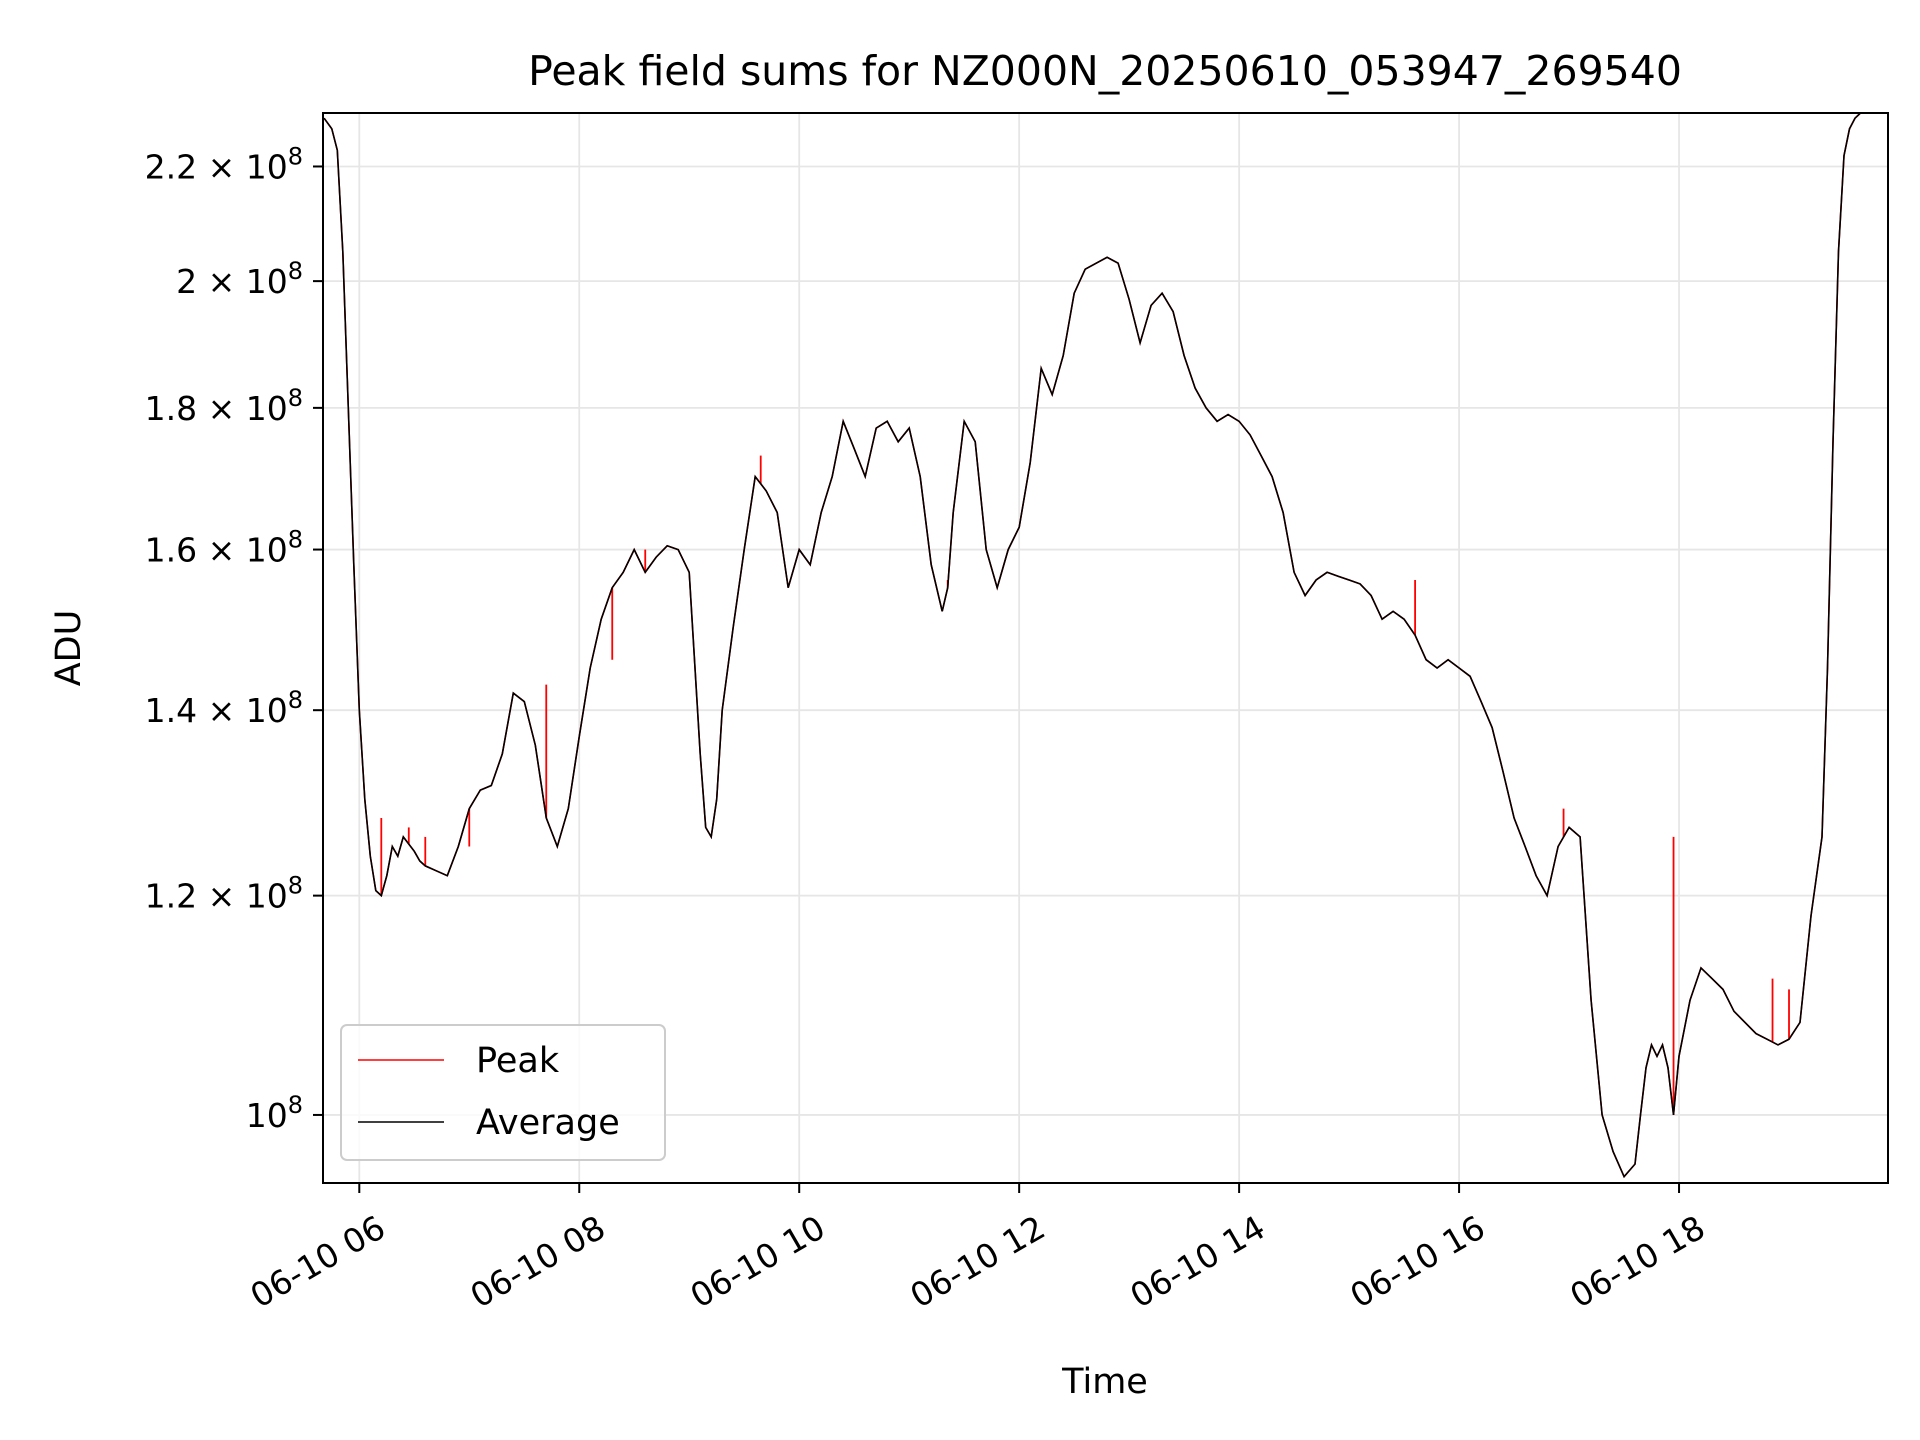  What do you see at coordinates (1104, 1382) in the screenshot?
I see `x-axis-label: Time` at bounding box center [1104, 1382].